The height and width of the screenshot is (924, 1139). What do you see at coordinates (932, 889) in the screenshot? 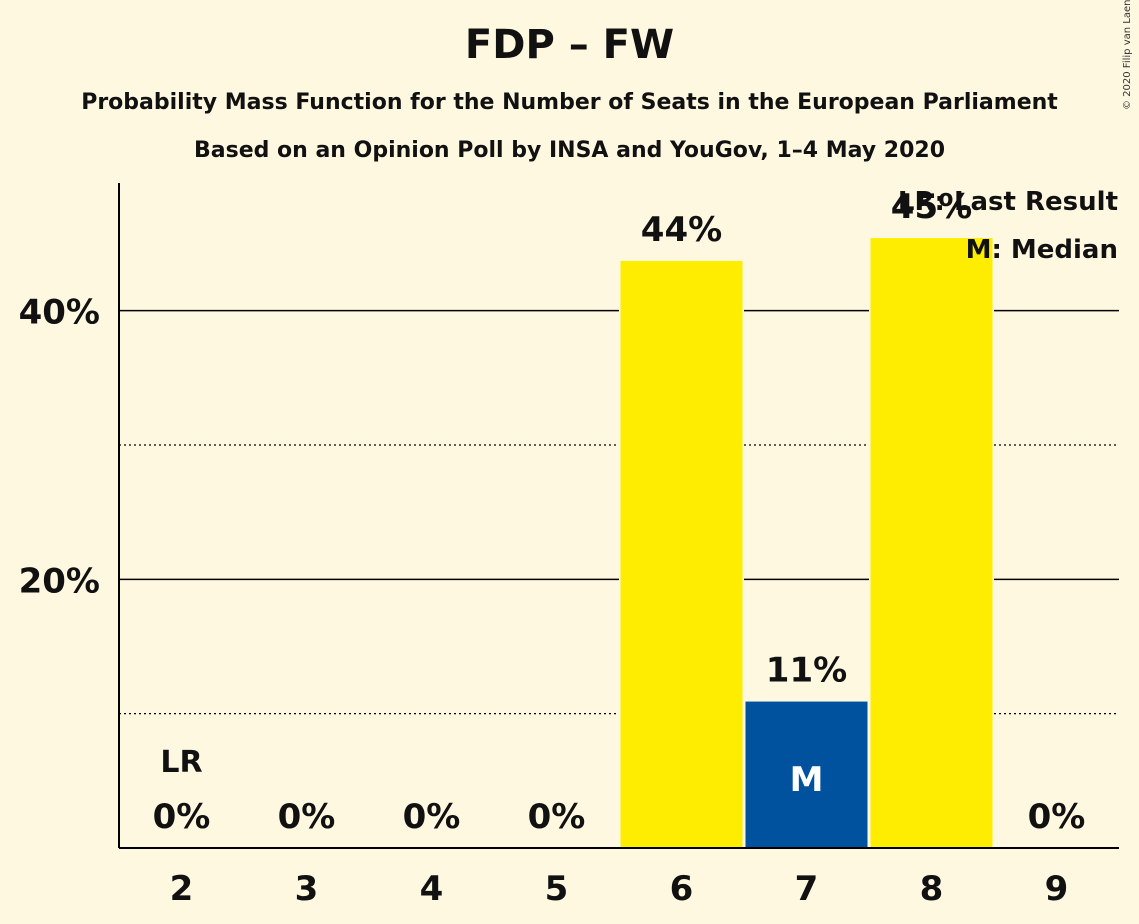
I see `x-tick-label: 8` at bounding box center [932, 889].